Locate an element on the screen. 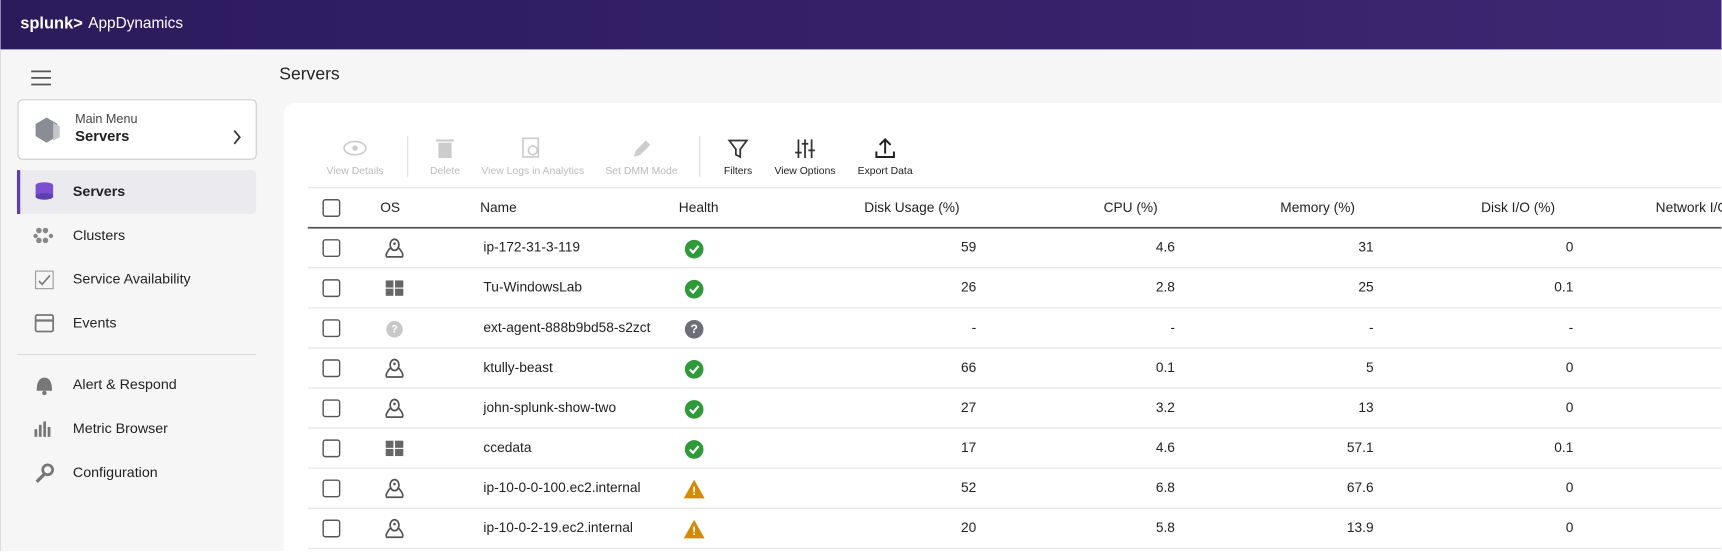 The width and height of the screenshot is (1722, 556). nav-label: Servers is located at coordinates (99, 192).